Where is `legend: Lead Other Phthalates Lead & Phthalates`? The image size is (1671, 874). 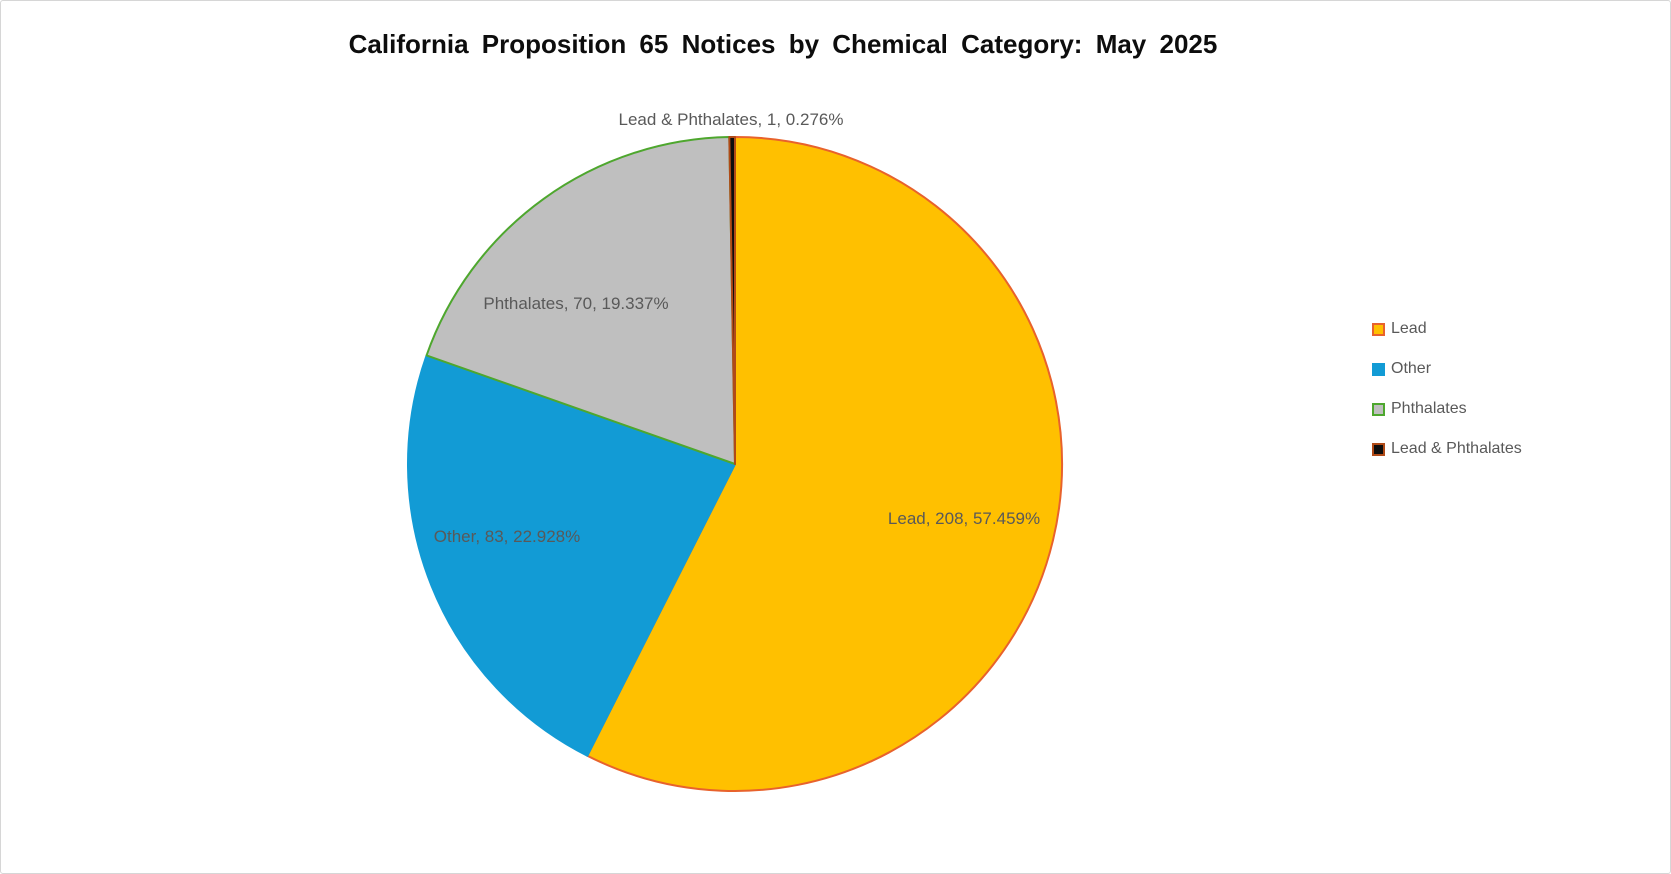 legend: Lead Other Phthalates Lead & Phthalates is located at coordinates (1447, 389).